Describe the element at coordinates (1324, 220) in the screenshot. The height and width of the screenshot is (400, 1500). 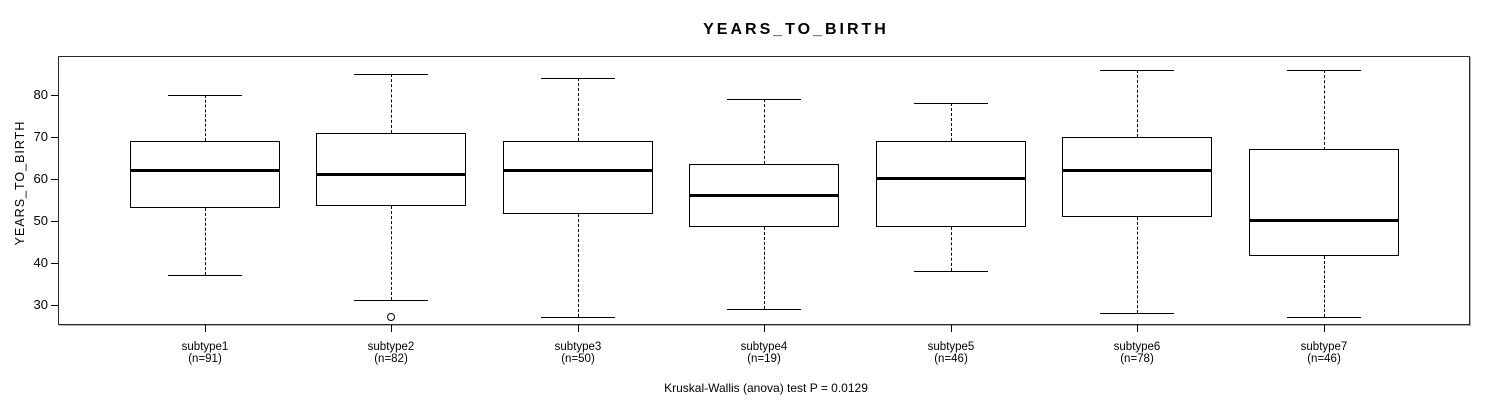
I see `boxplot-subtype7-median` at that location.